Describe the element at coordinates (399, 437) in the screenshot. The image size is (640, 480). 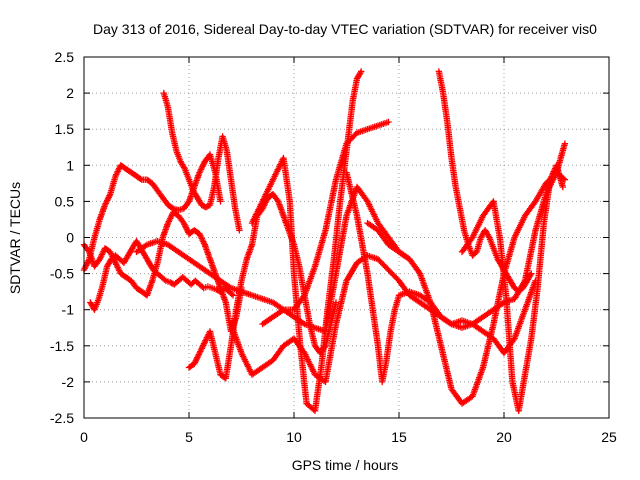
I see `x-tick-label: 15` at that location.